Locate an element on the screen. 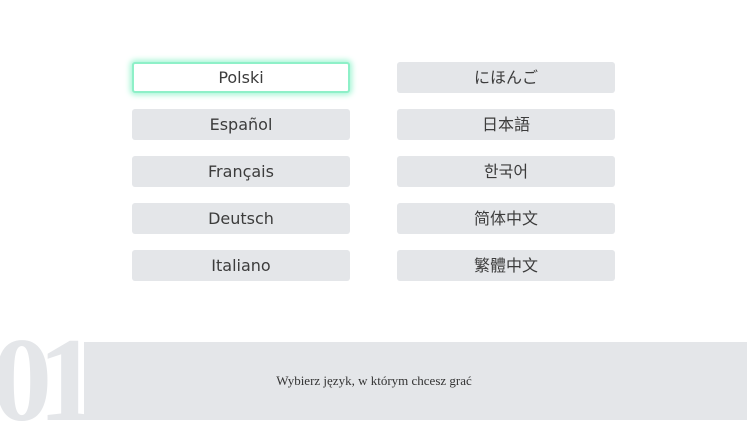 Image resolution: width=747 pixels, height=446 pixels. language-button: 한국어 is located at coordinates (506, 171).